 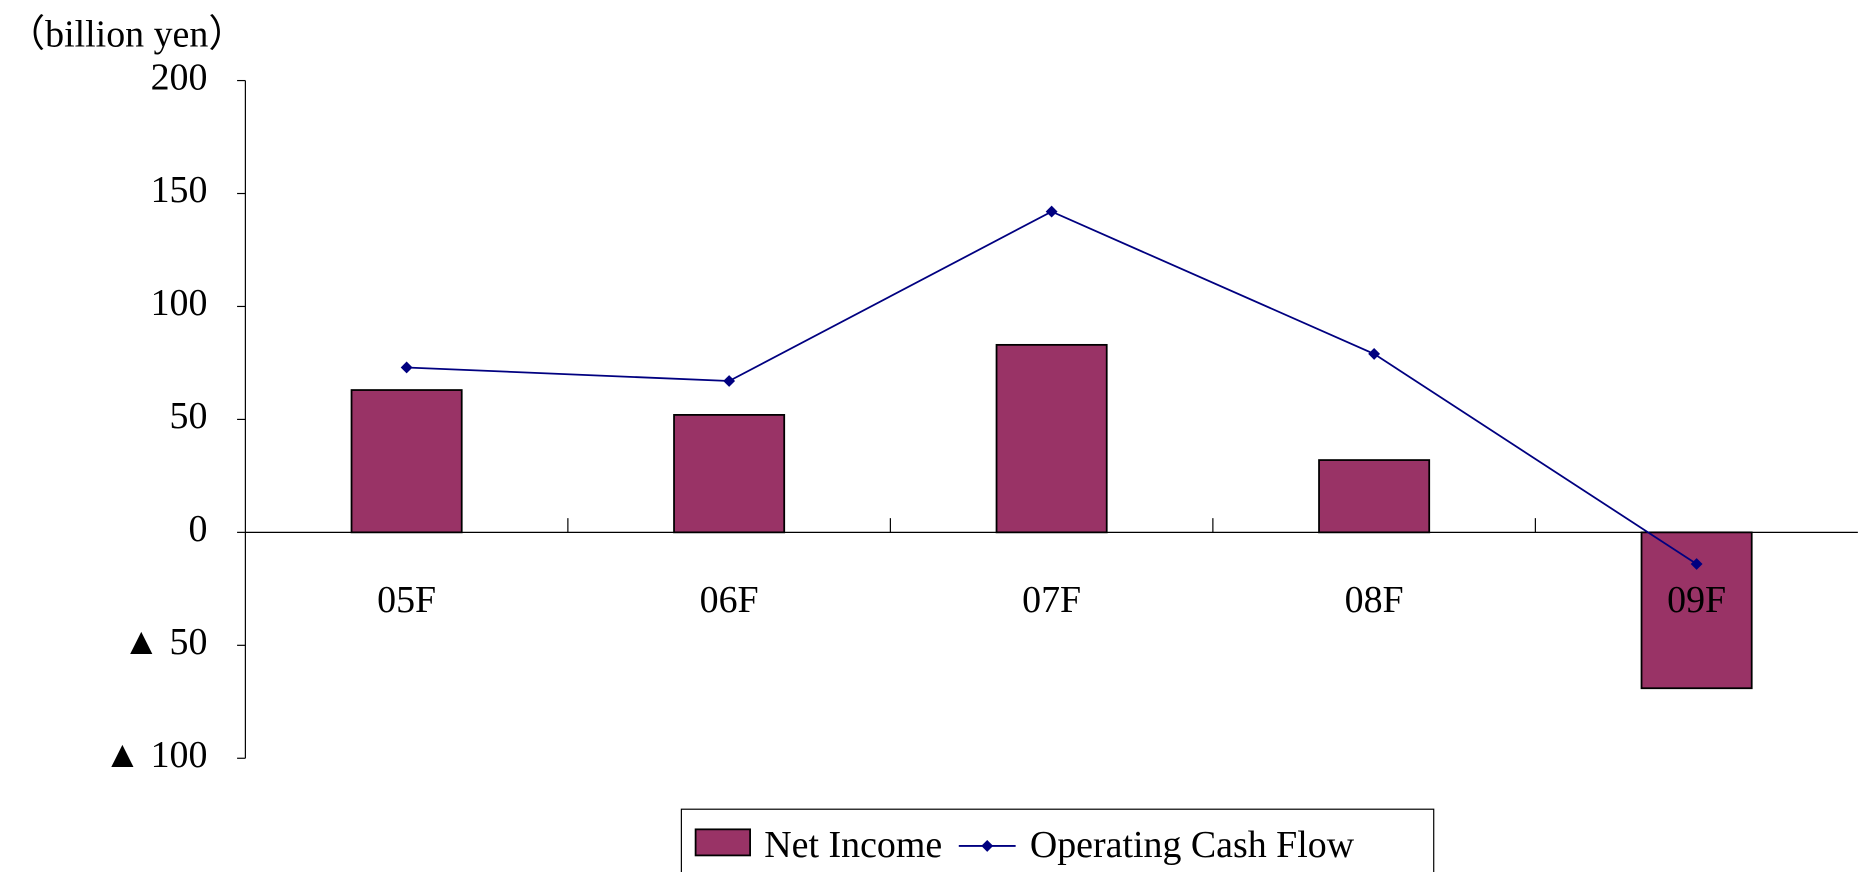 I want to click on x-tick-label: 09F, so click(x=1696, y=600).